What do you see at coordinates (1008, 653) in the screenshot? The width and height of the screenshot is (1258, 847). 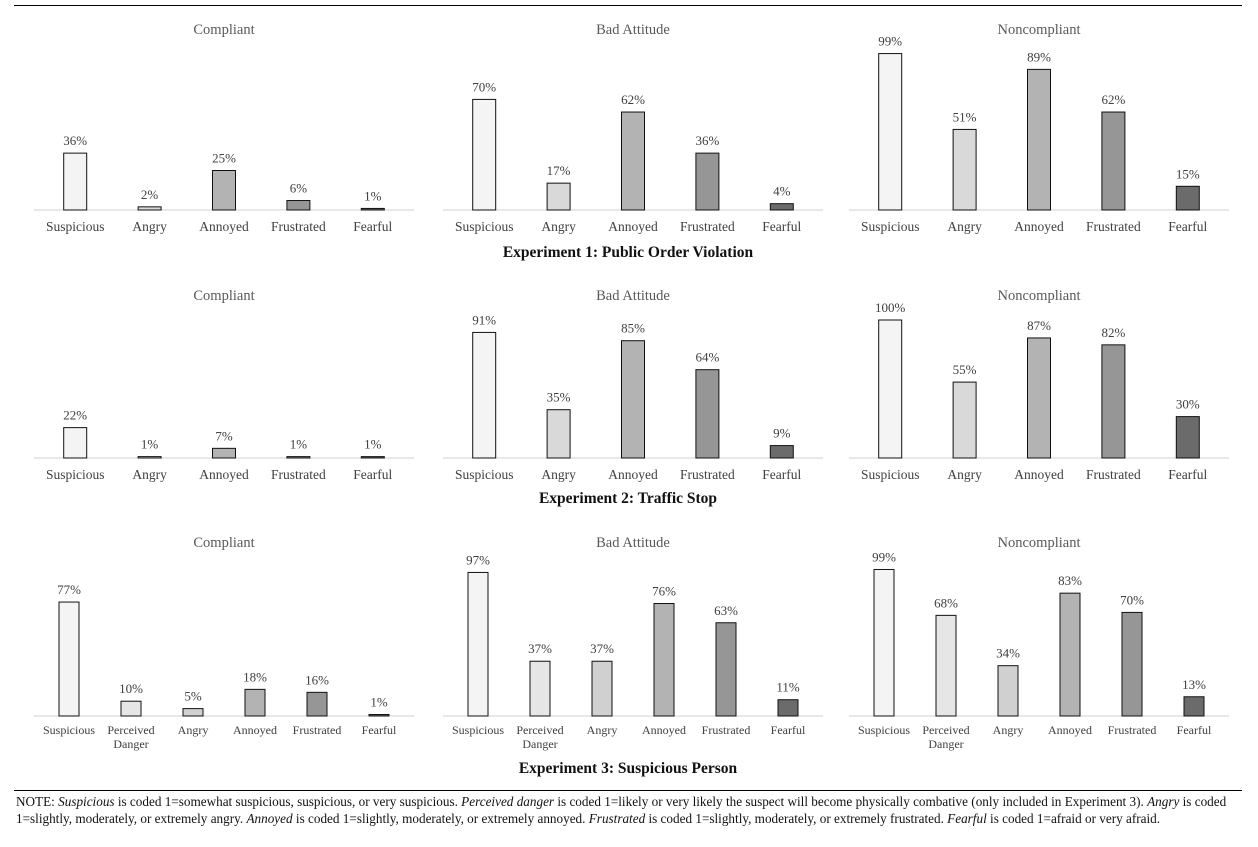 I see `value-label: 34%` at bounding box center [1008, 653].